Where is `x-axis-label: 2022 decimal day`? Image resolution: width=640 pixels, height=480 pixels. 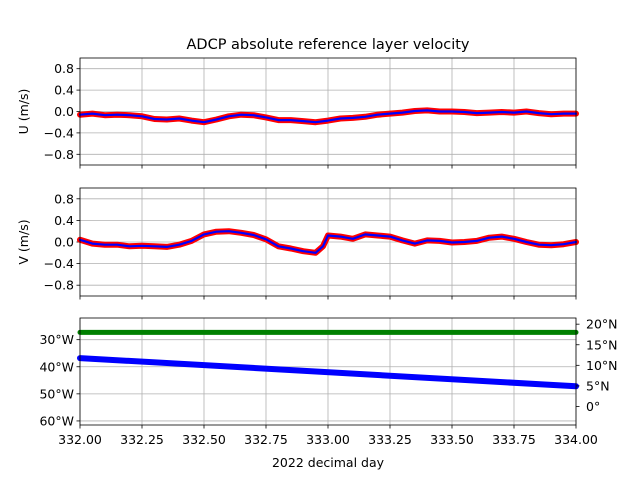 x-axis-label: 2022 decimal day is located at coordinates (328, 462).